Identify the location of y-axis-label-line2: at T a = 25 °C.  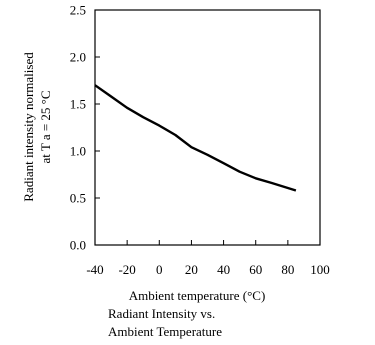
(45, 126).